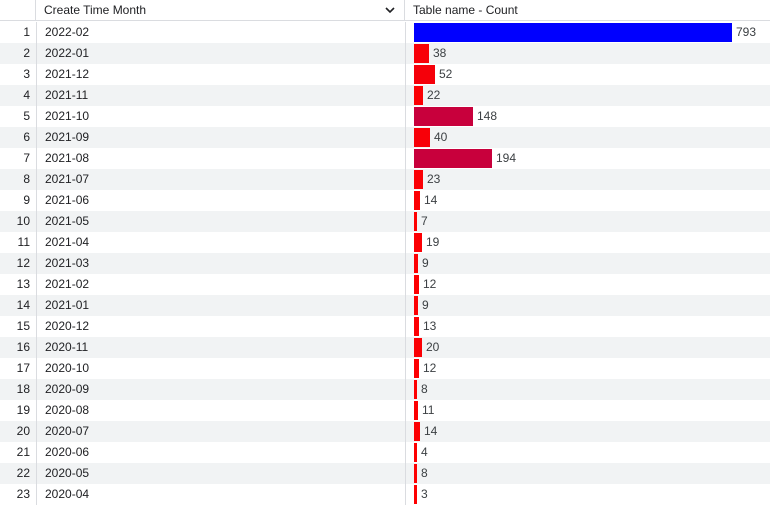 This screenshot has height=505, width=770. Describe the element at coordinates (385, 347) in the screenshot. I see `table-row: 16 2020-11 20` at that location.